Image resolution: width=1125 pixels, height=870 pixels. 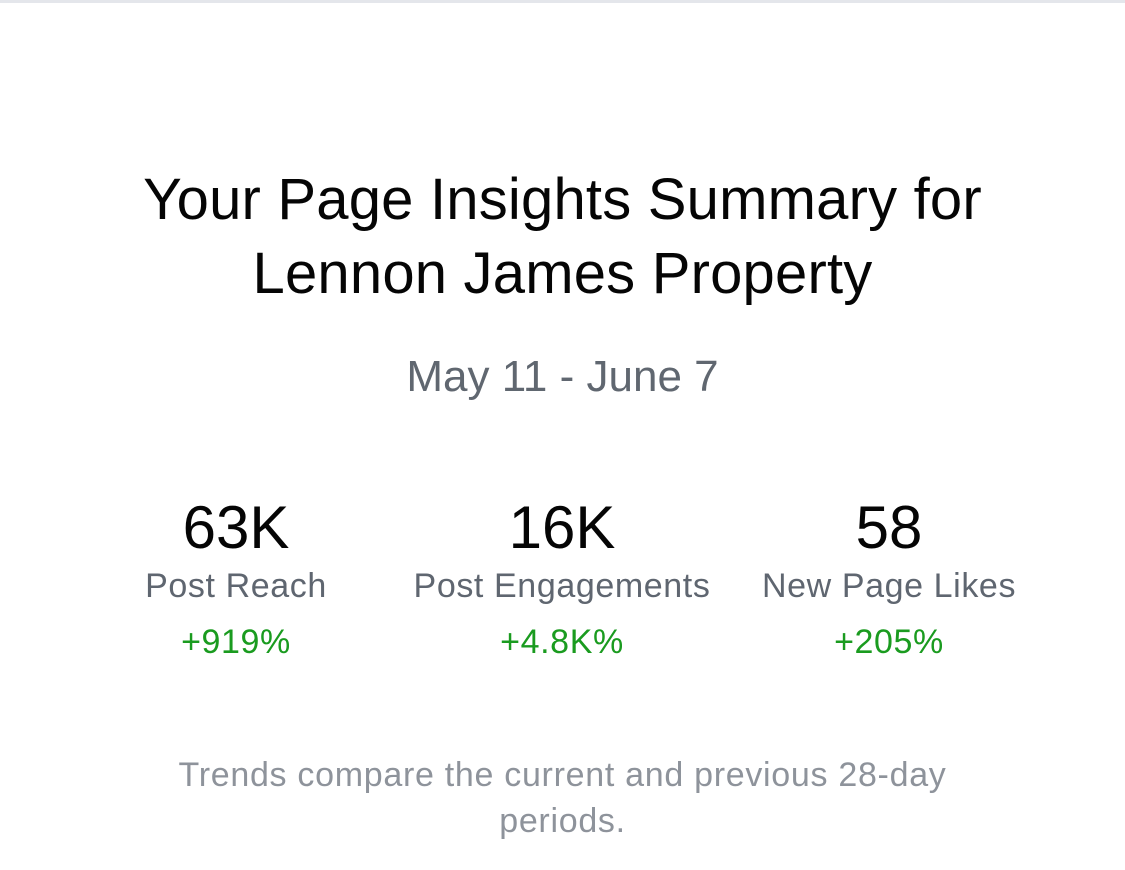 I want to click on summary-title-line-2: Lennon James Property, so click(x=562, y=273).